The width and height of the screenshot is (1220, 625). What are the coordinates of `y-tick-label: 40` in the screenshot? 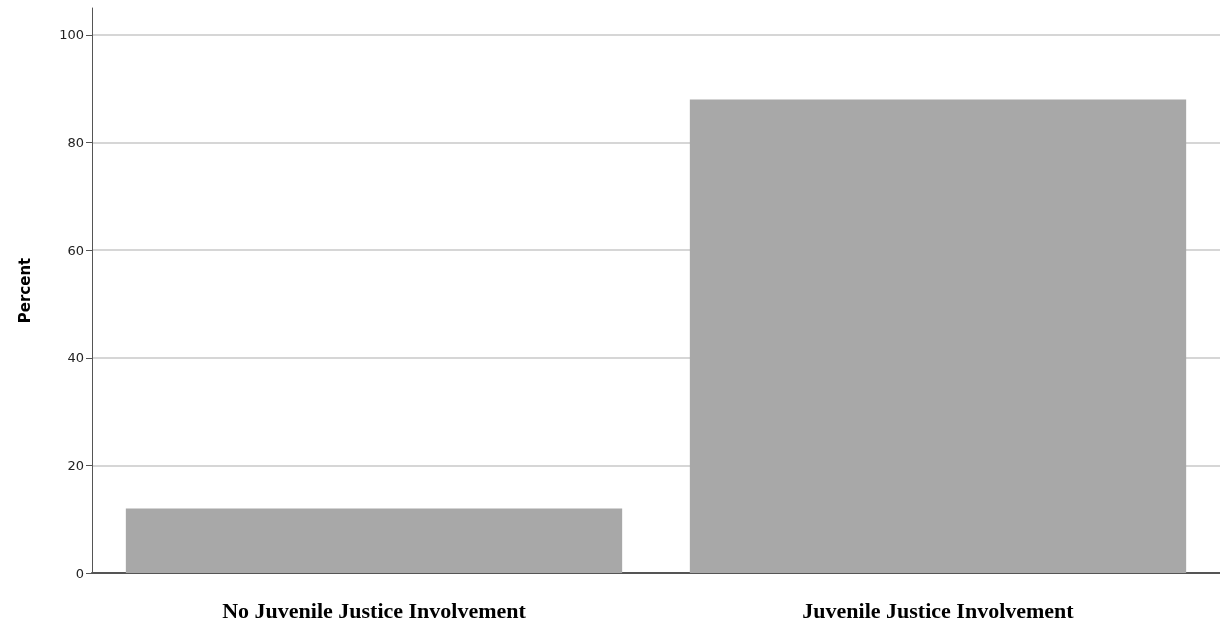 It's located at (75, 358).